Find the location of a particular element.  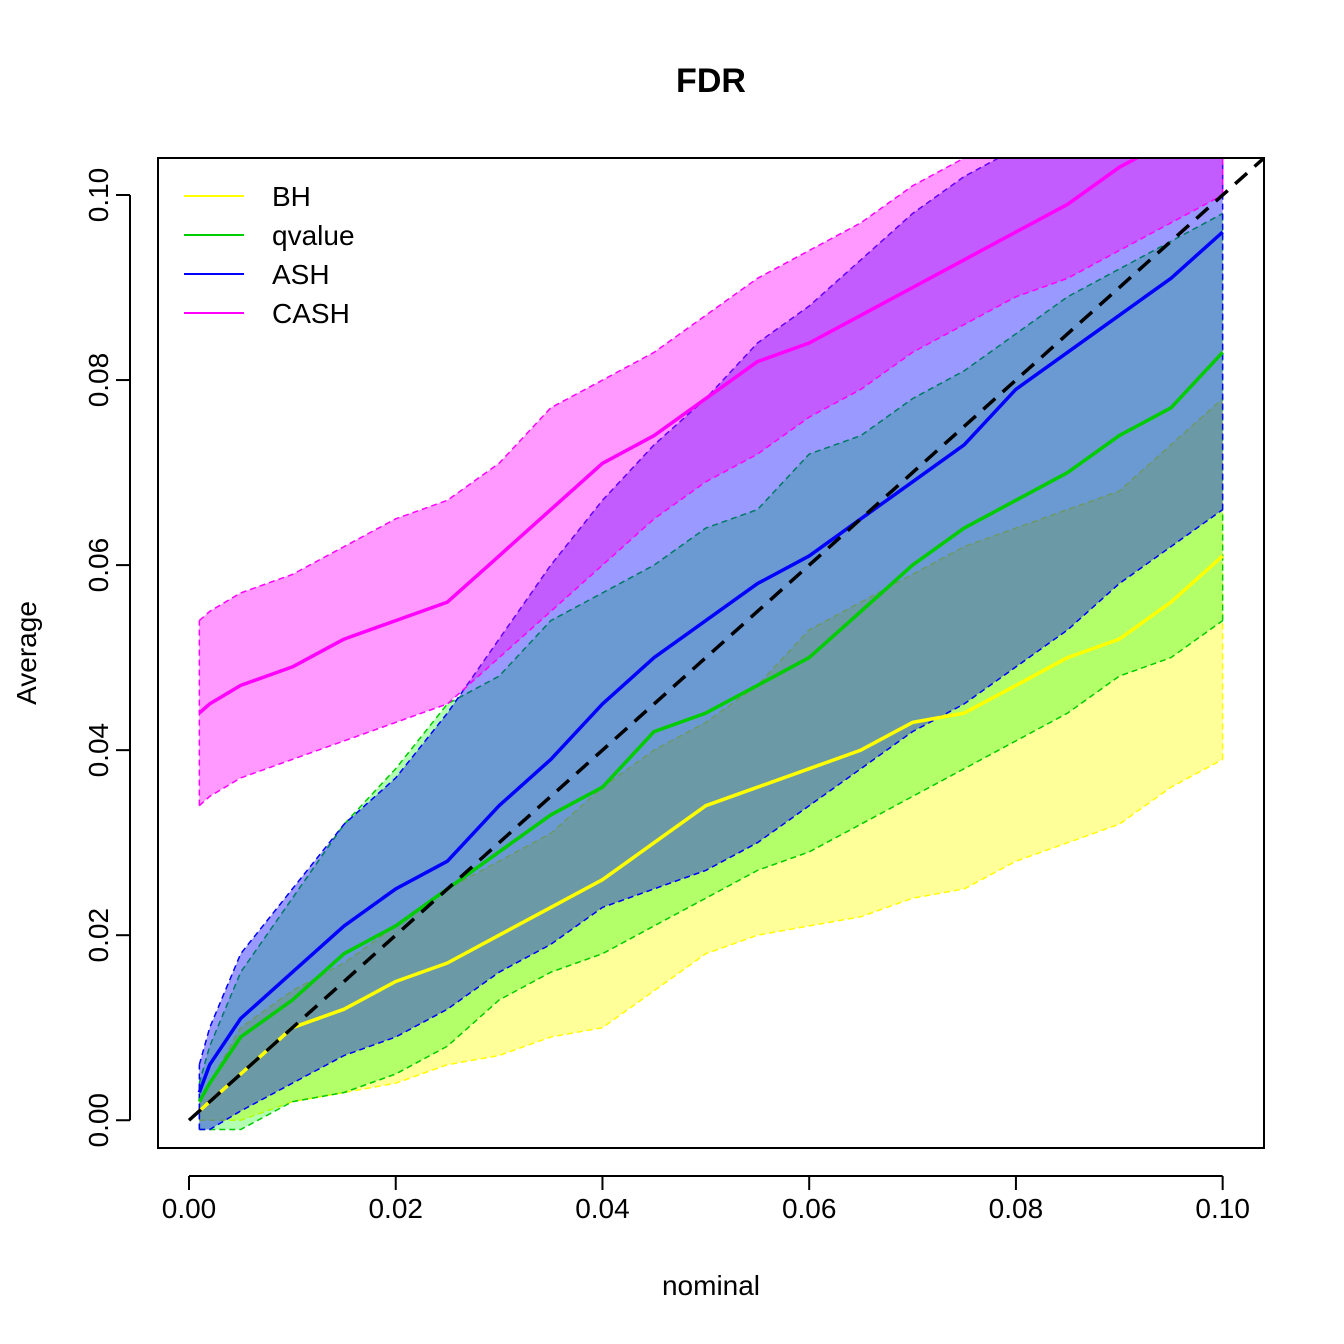

x-tick-label: 0.00 is located at coordinates (189, 1208).